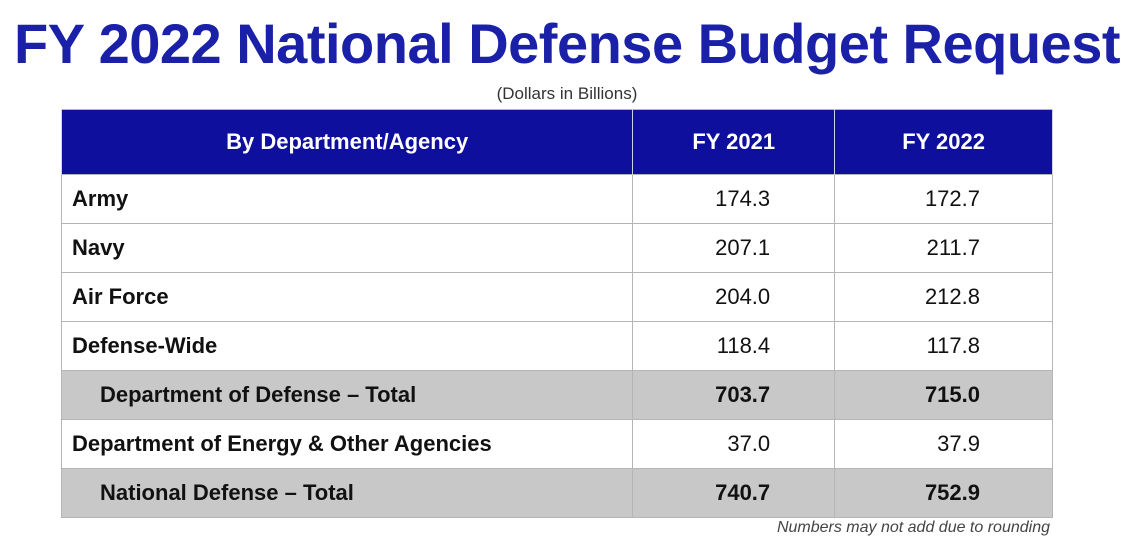 This screenshot has width=1134, height=548. Describe the element at coordinates (943, 346) in the screenshot. I see `fy2022-value: 117.8` at that location.